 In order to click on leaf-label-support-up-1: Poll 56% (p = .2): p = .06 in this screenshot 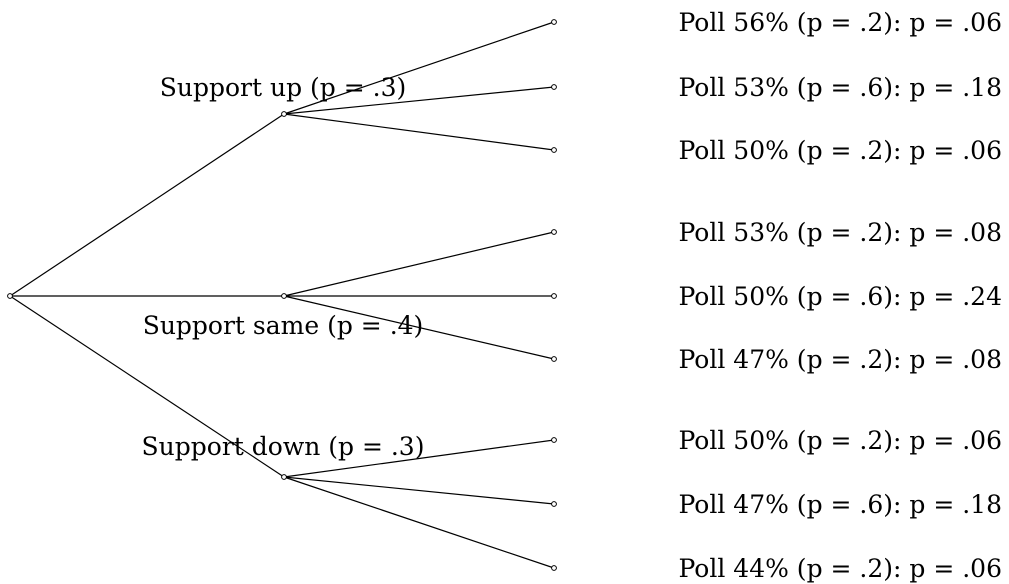, I will do `click(841, 22)`.